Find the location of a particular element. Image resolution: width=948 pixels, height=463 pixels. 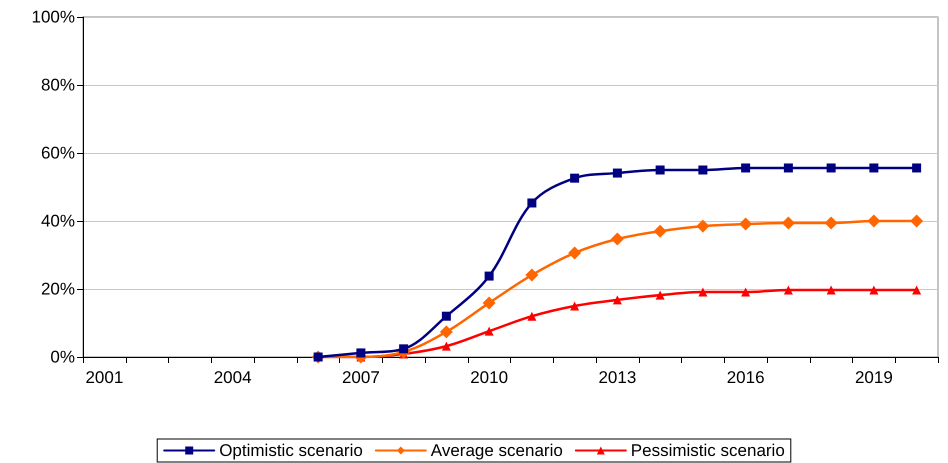

x-tick-label: 2001 is located at coordinates (104, 377).